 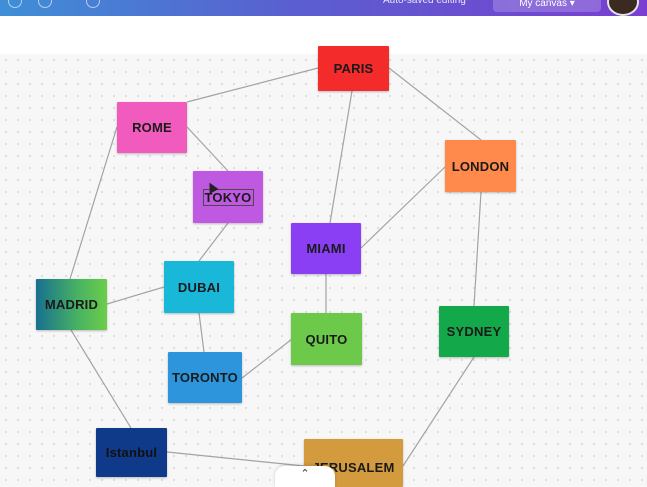 What do you see at coordinates (207, 149) in the screenshot?
I see `connector-rome-tokyo` at bounding box center [207, 149].